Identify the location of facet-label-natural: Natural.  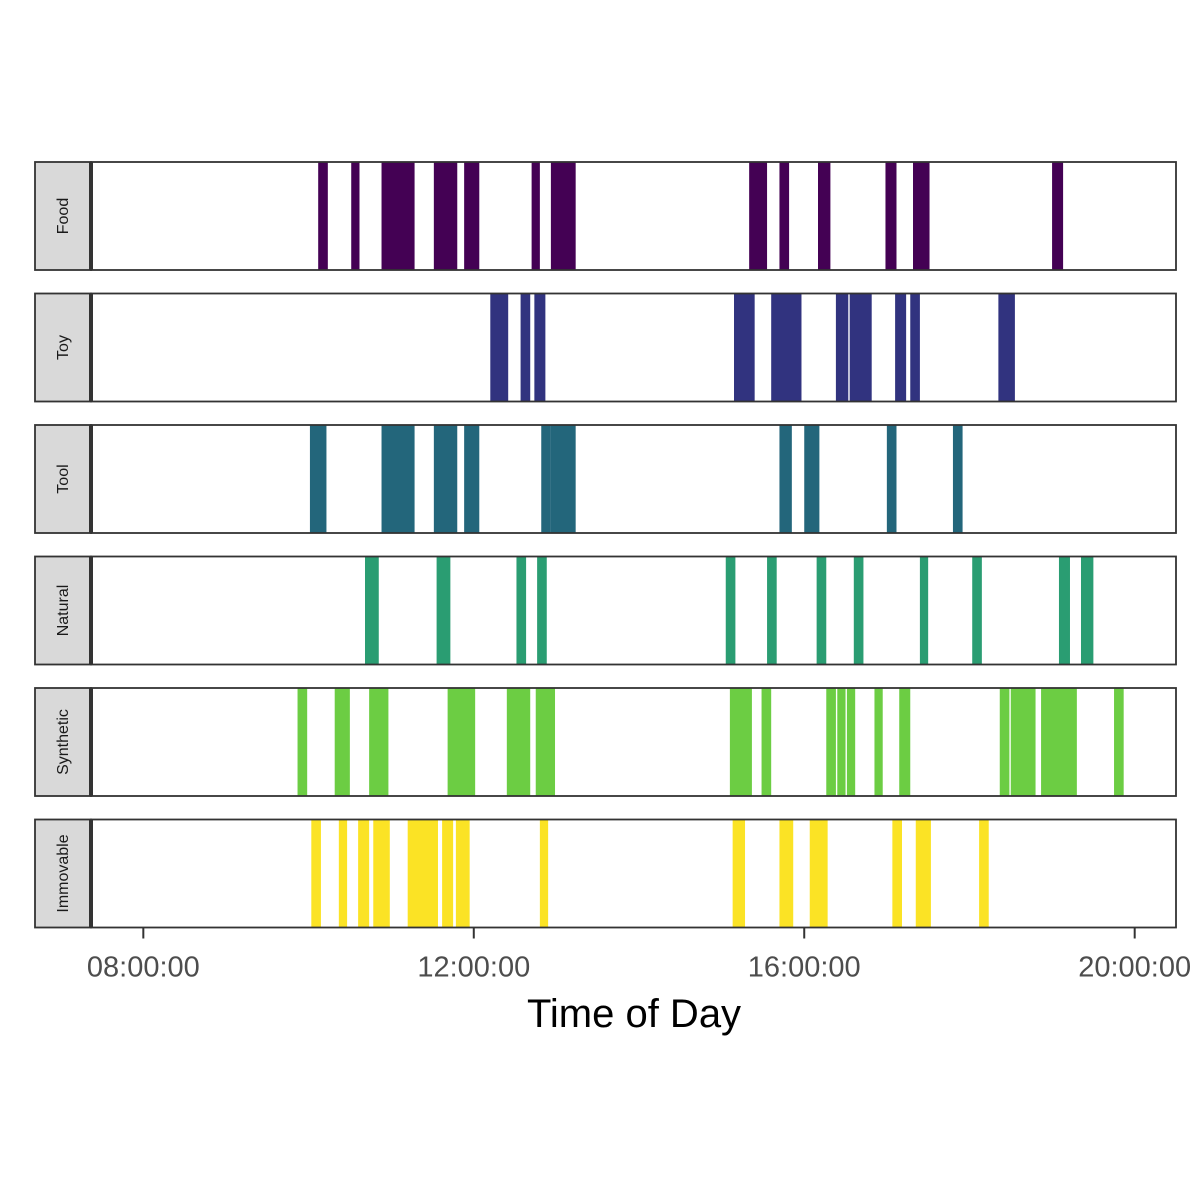
(63, 611).